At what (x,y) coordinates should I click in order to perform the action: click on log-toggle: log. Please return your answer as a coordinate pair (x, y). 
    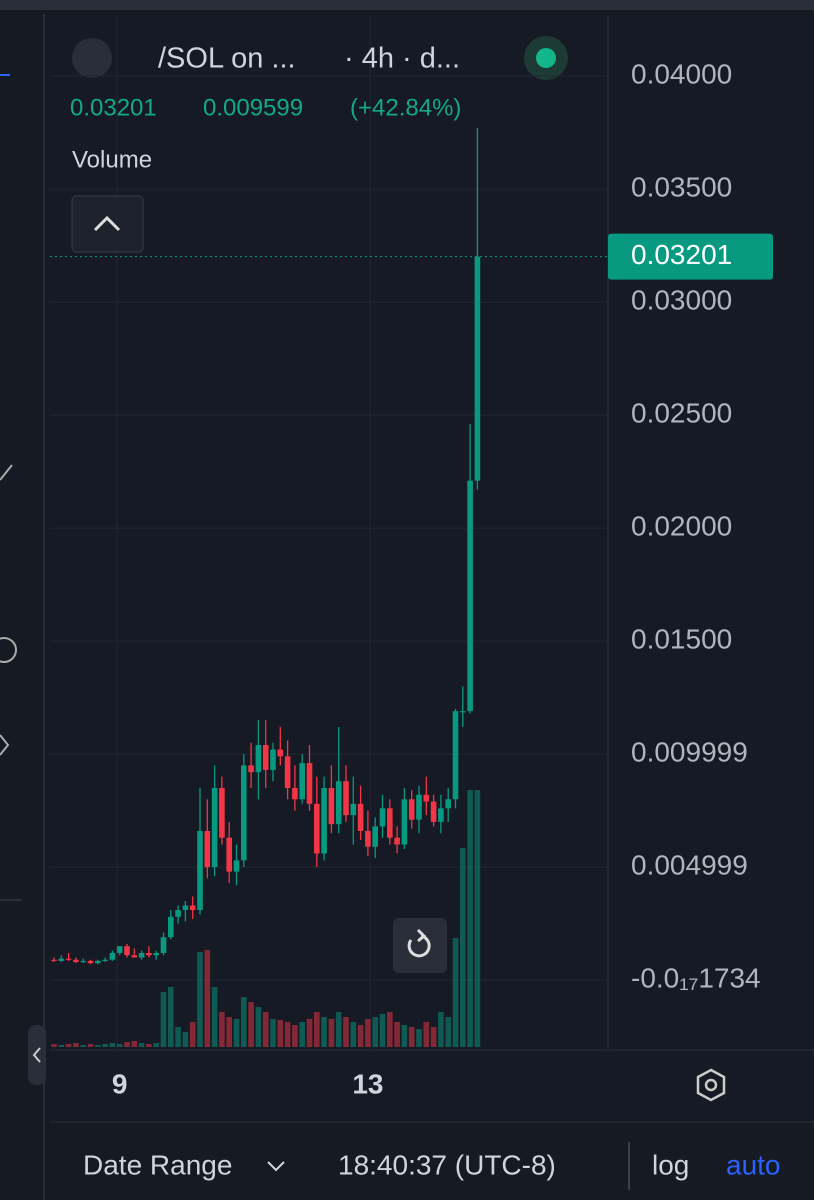
    Looking at the image, I should click on (670, 1164).